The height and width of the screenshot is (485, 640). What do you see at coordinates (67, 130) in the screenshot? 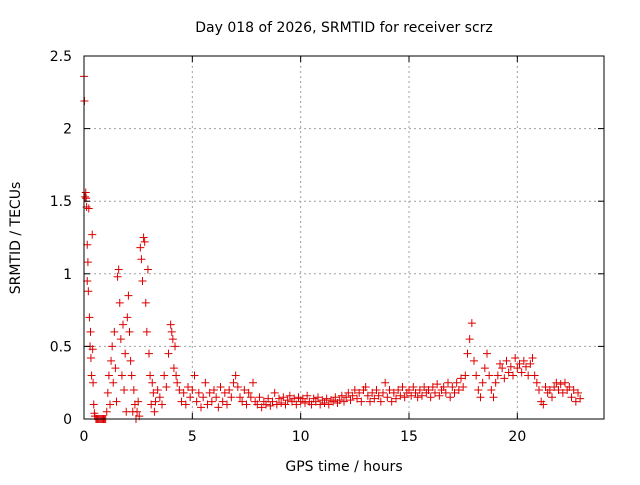
I see `y-tick-label: 2` at bounding box center [67, 130].